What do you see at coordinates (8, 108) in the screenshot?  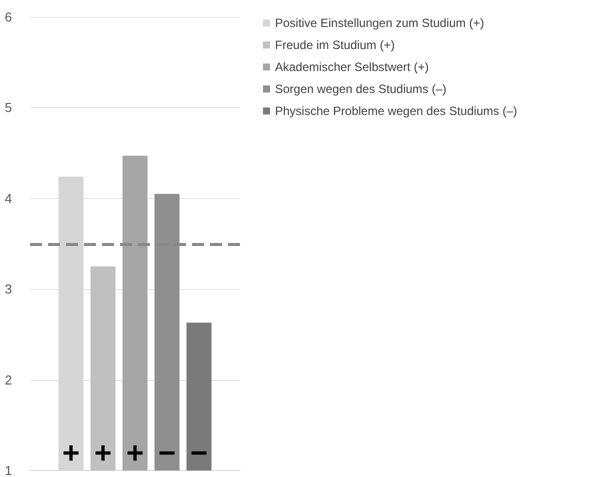 I see `y-tick-label: 5` at bounding box center [8, 108].